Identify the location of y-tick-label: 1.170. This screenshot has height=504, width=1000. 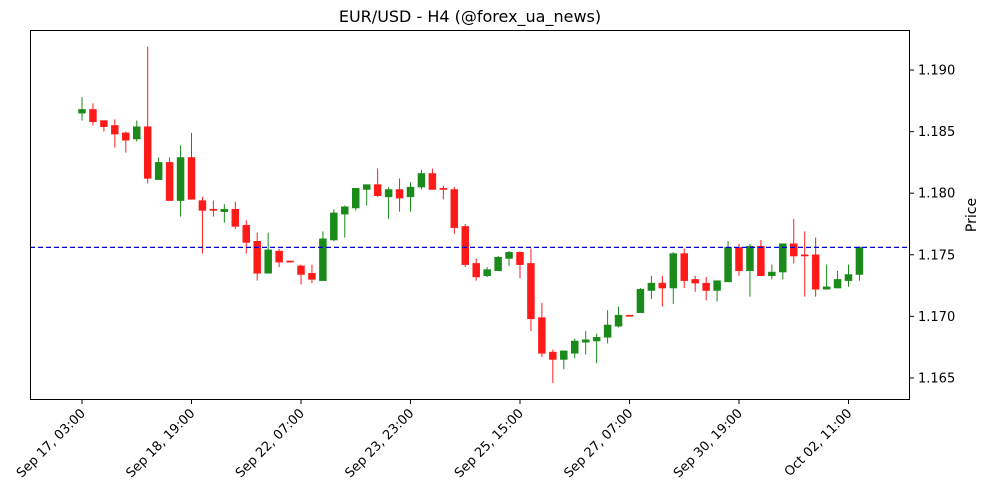
(936, 317).